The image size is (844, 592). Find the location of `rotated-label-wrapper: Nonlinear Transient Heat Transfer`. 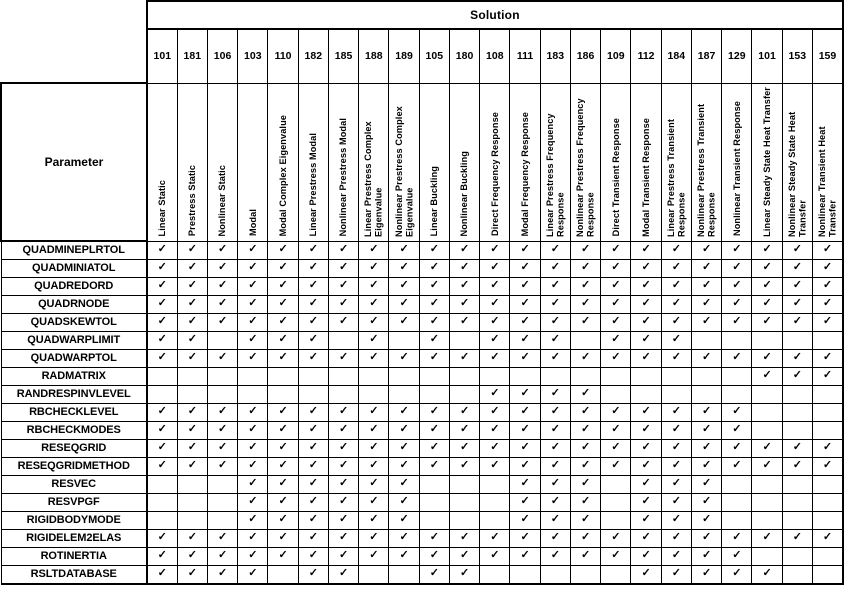

rotated-label-wrapper: Nonlinear Transient Heat Transfer is located at coordinates (827, 162).